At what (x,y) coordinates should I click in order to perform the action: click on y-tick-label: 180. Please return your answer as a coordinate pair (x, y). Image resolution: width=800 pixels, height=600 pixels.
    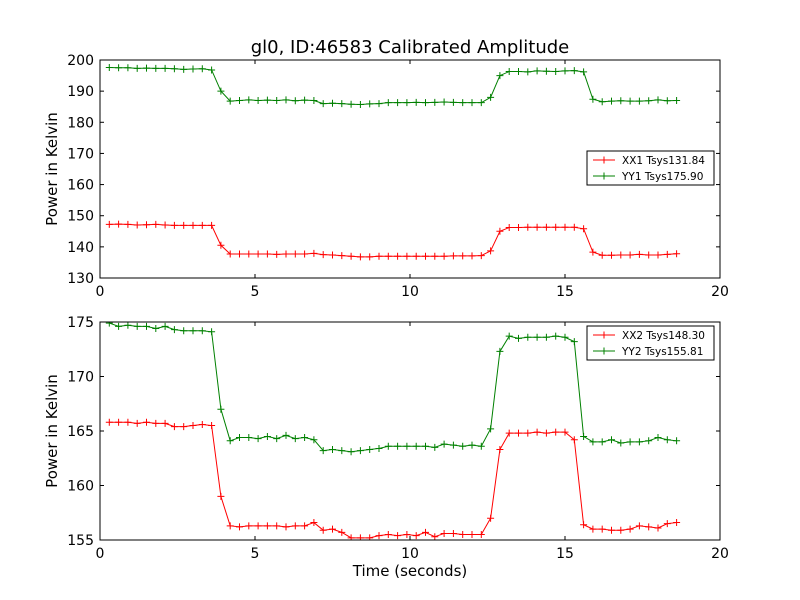
    Looking at the image, I should click on (80, 123).